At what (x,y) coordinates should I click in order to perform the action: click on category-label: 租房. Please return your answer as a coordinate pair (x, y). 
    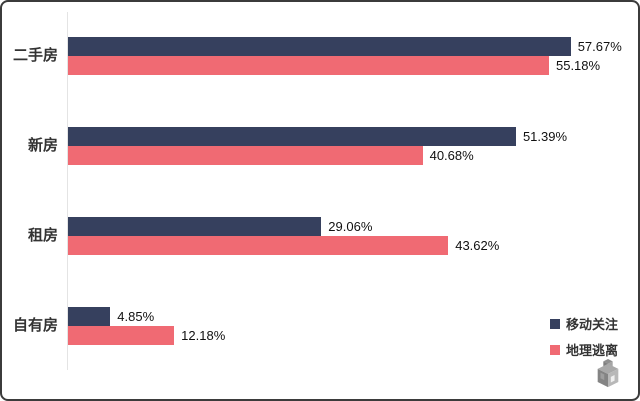
    Looking at the image, I should click on (42, 235).